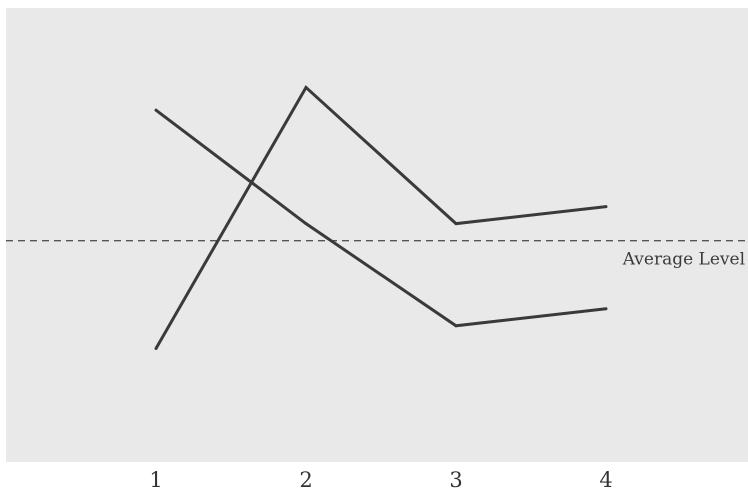  What do you see at coordinates (683, 260) in the screenshot?
I see `average-level-label: Average Level` at bounding box center [683, 260].